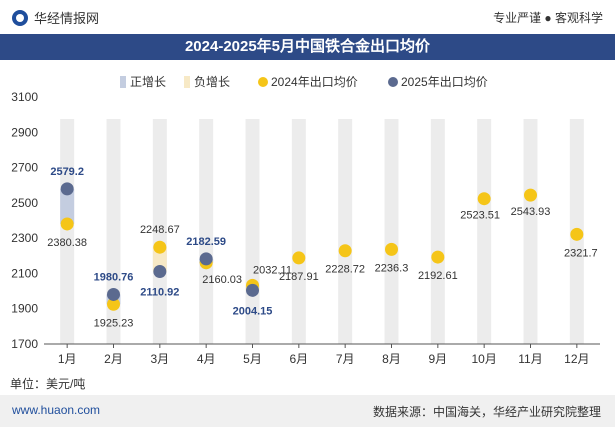 This screenshot has height=427, width=615. What do you see at coordinates (123, 82) in the screenshot?
I see `legend-positive-swatch` at bounding box center [123, 82].